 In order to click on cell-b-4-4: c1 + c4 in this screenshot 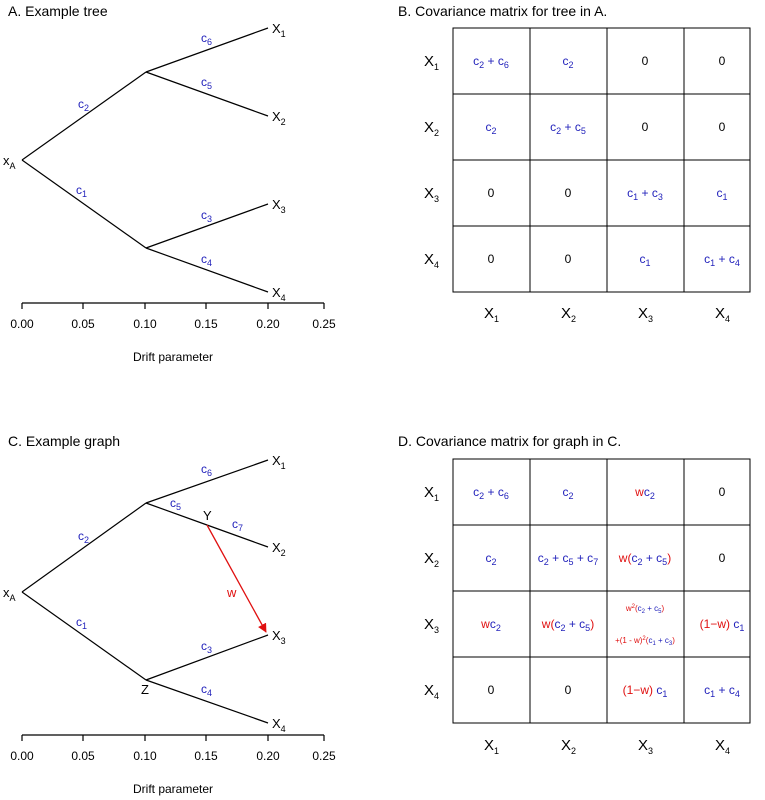, I will do `click(722, 260)`.